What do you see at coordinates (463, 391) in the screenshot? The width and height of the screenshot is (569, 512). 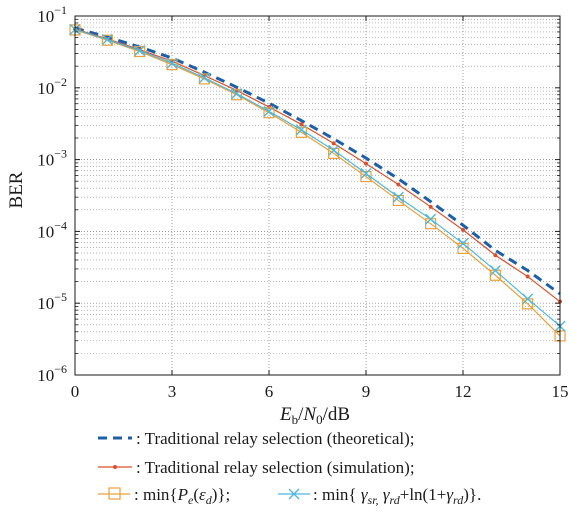 I see `x-tick-label: 12` at bounding box center [463, 391].